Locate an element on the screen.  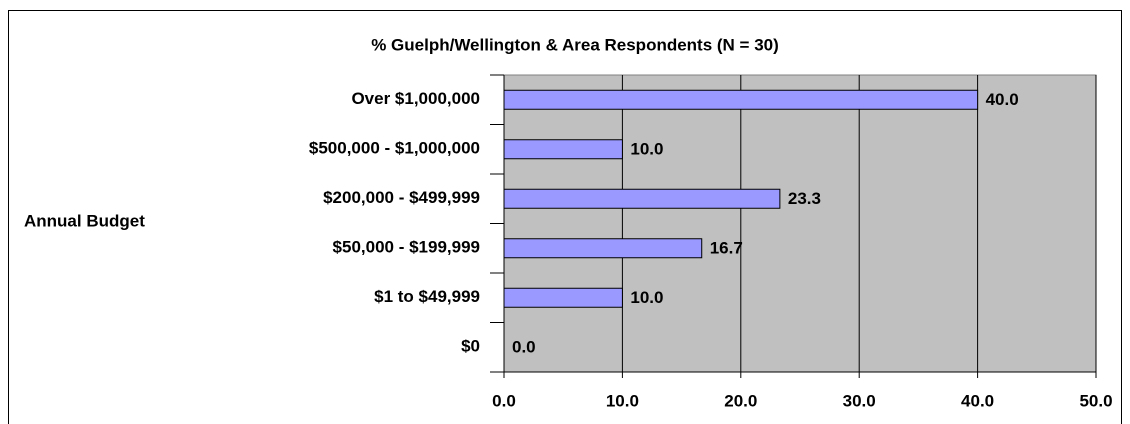
y-tick-label: Over $1,000,000 is located at coordinates (415, 98).